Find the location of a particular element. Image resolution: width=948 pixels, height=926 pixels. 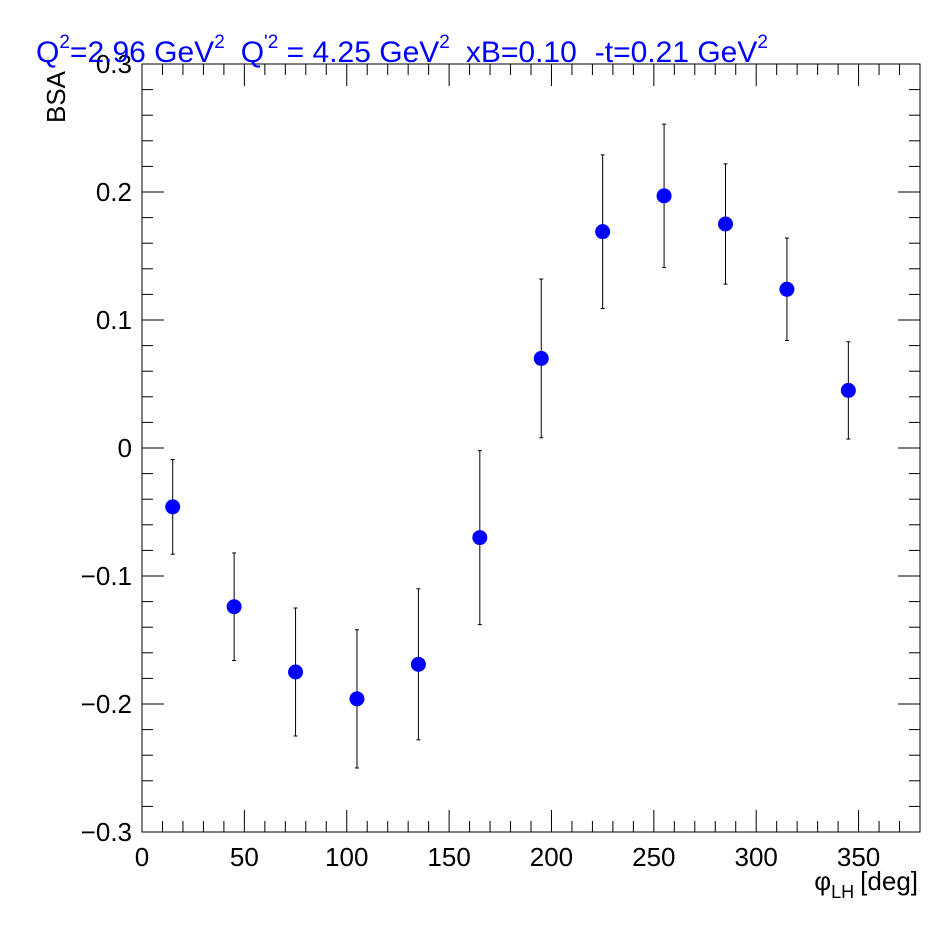

x-tick-label: 100 is located at coordinates (346, 857).